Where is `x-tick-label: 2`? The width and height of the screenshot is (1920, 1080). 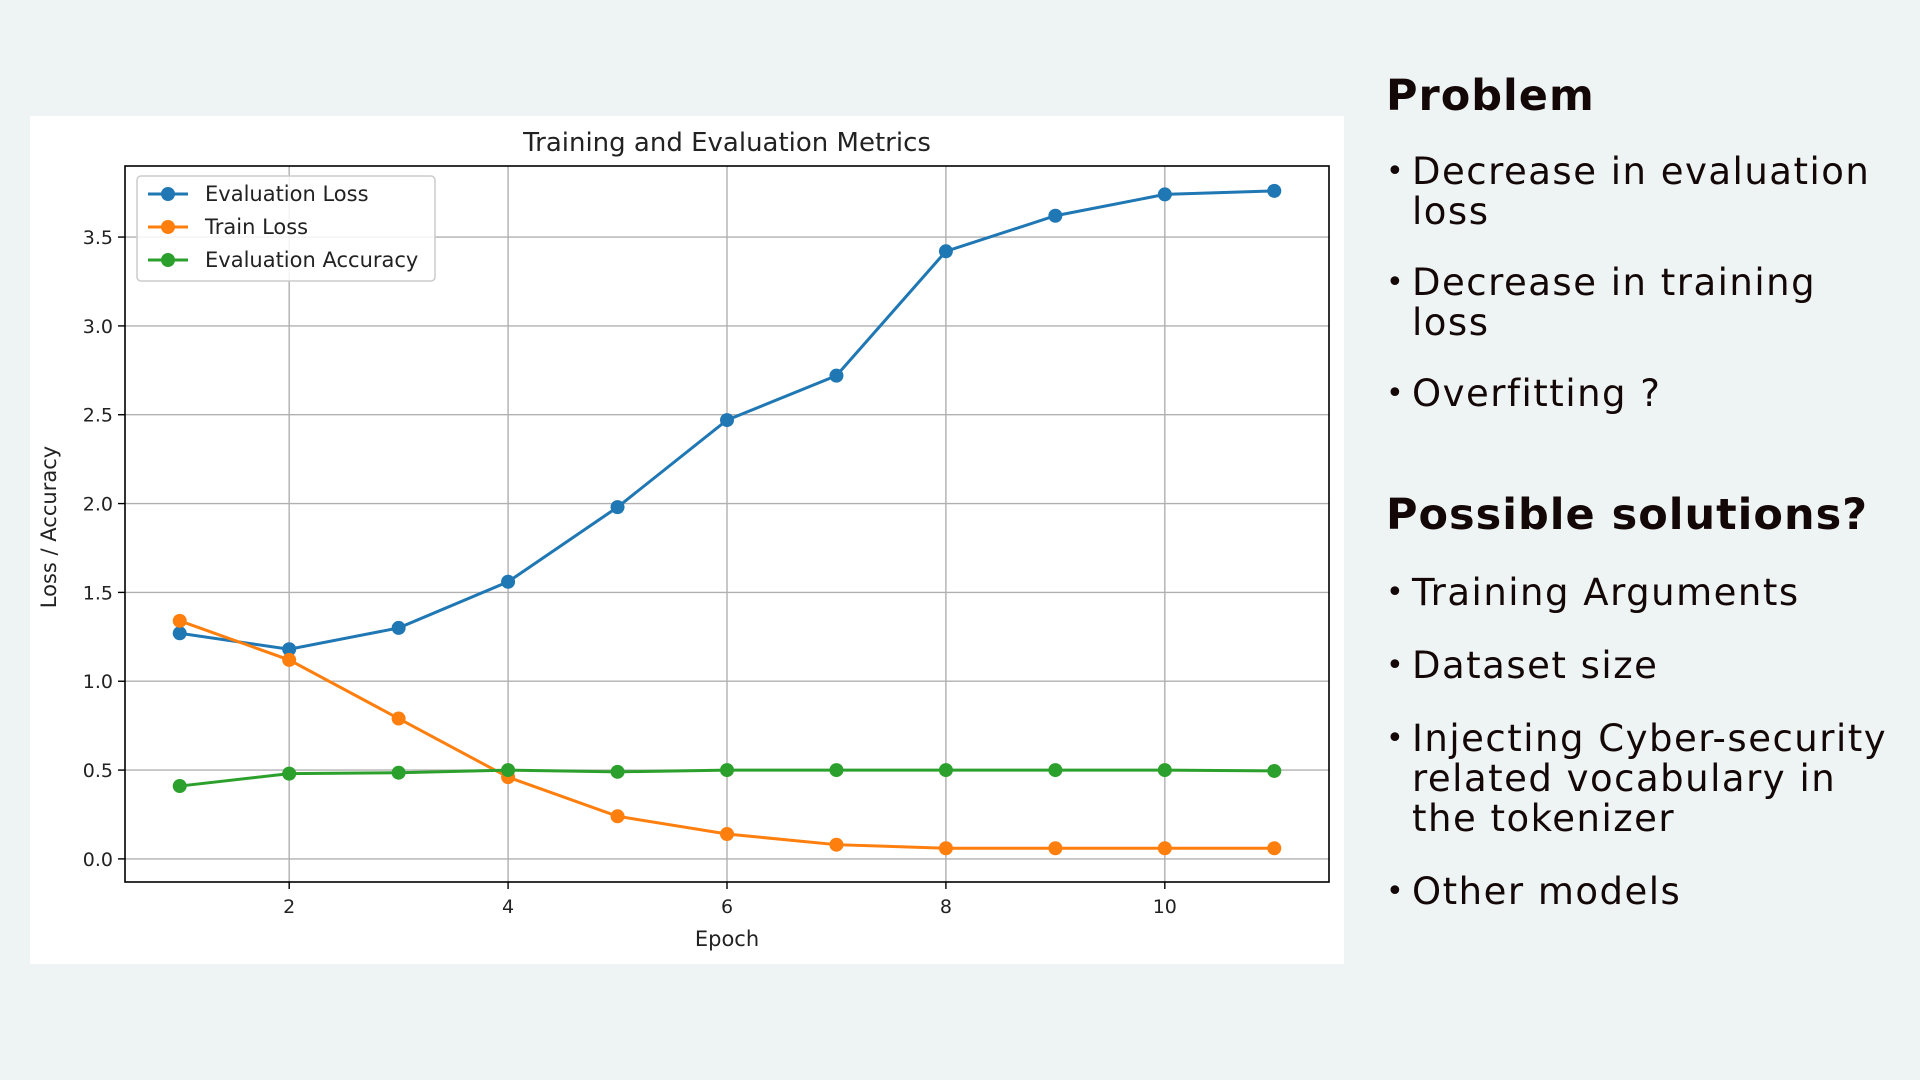 x-tick-label: 2 is located at coordinates (289, 907).